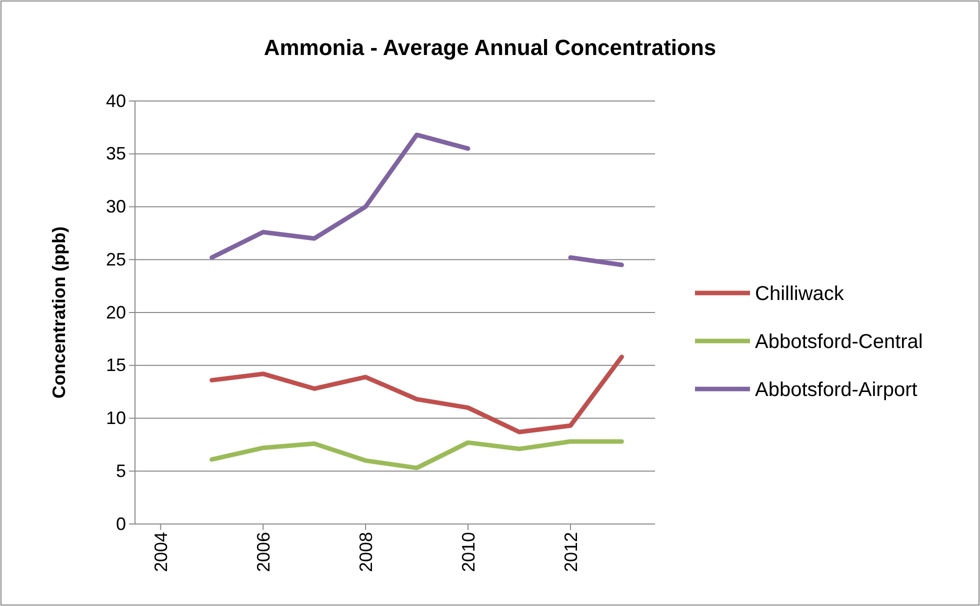  What do you see at coordinates (800, 294) in the screenshot?
I see `legend-label: Chilliwack` at bounding box center [800, 294].